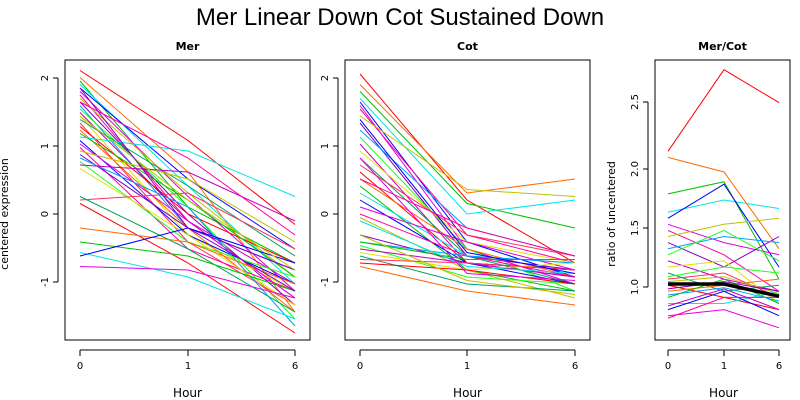  Describe the element at coordinates (400, 17) in the screenshot. I see `figure-title: Mer Linear Down Cot Sustained Down` at that location.